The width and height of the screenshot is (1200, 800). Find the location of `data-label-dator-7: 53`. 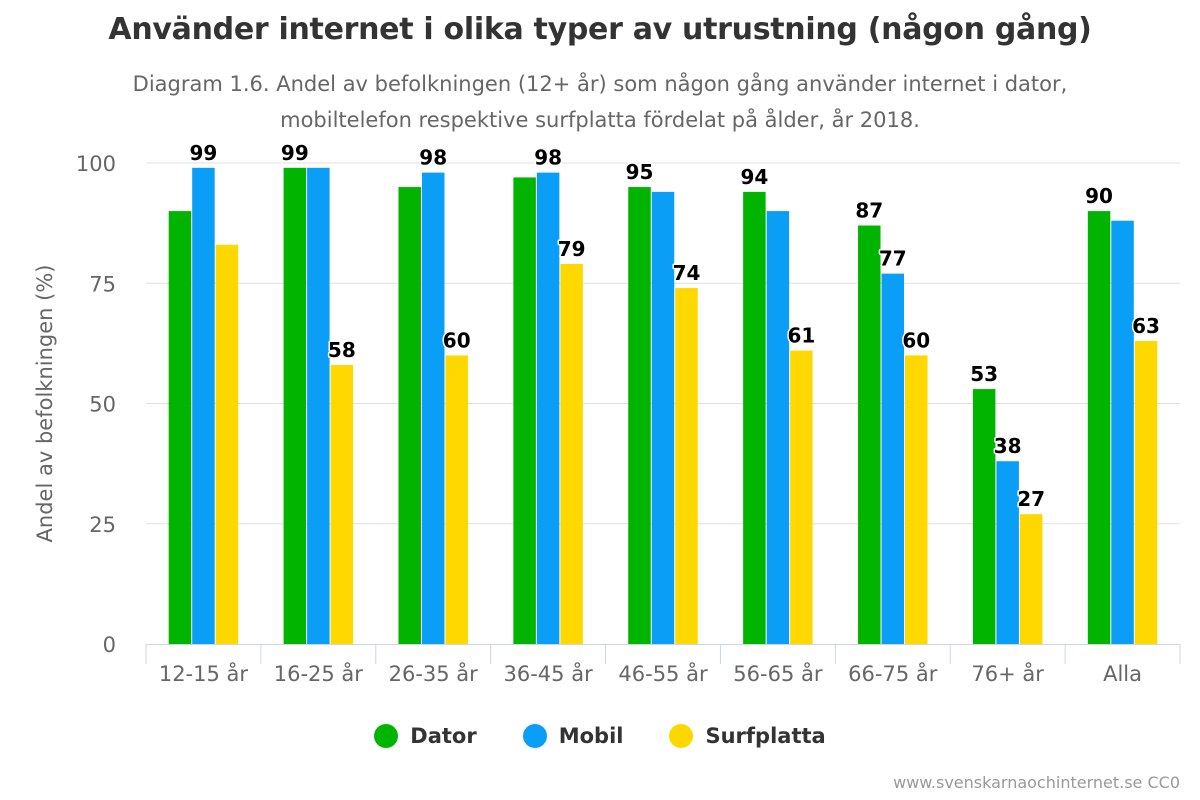

data-label-dator-7: 53 is located at coordinates (984, 374).